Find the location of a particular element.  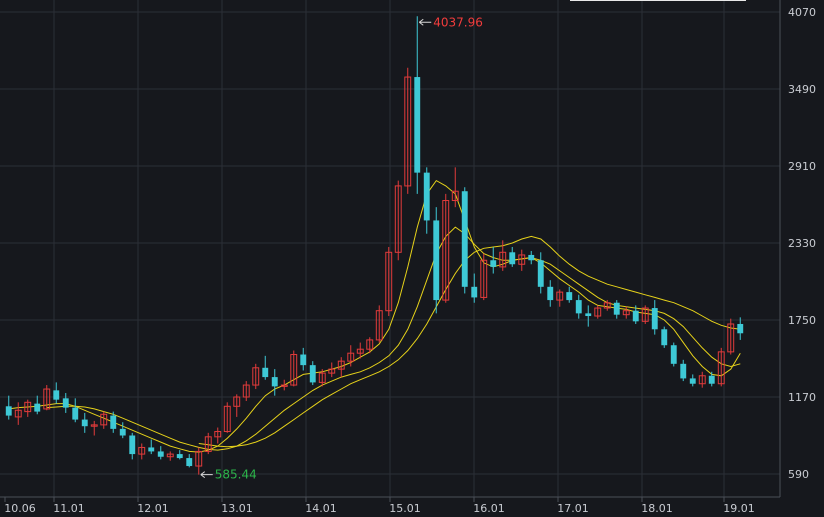

low-label: 585.44 is located at coordinates (236, 475).